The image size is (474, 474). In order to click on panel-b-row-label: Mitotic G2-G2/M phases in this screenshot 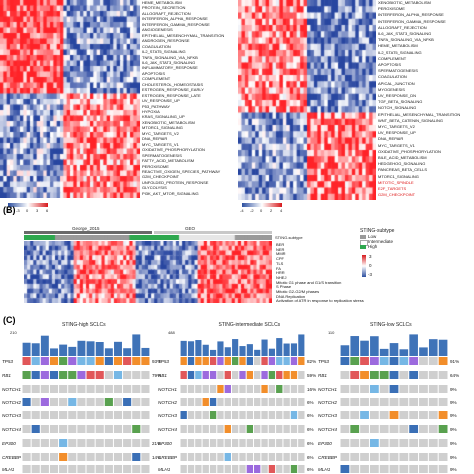, I will do `click(298, 291)`.